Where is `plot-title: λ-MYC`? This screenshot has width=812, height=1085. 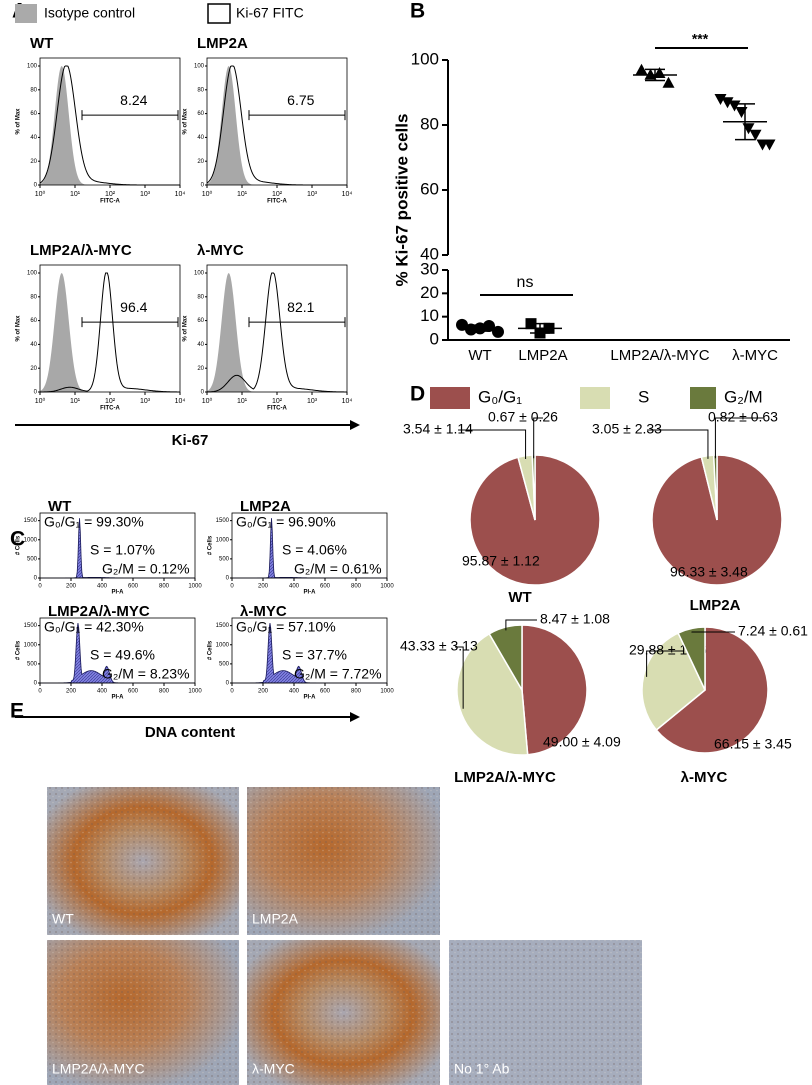 plot-title: λ-MYC is located at coordinates (220, 250).